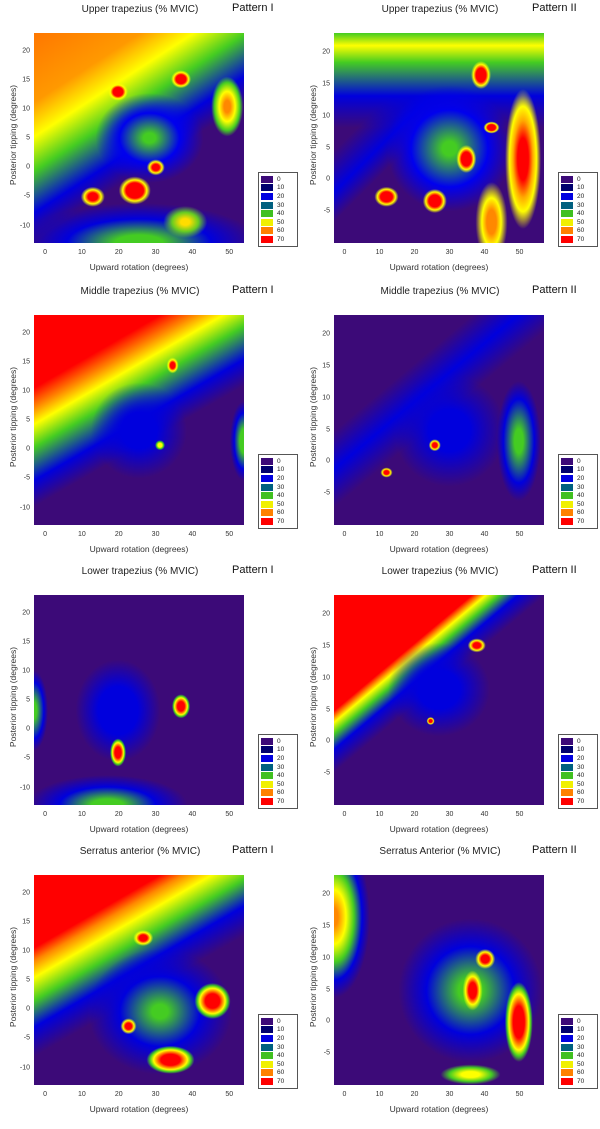  I want to click on chart-title: Serratus anterior (% MVIC), so click(140, 851).